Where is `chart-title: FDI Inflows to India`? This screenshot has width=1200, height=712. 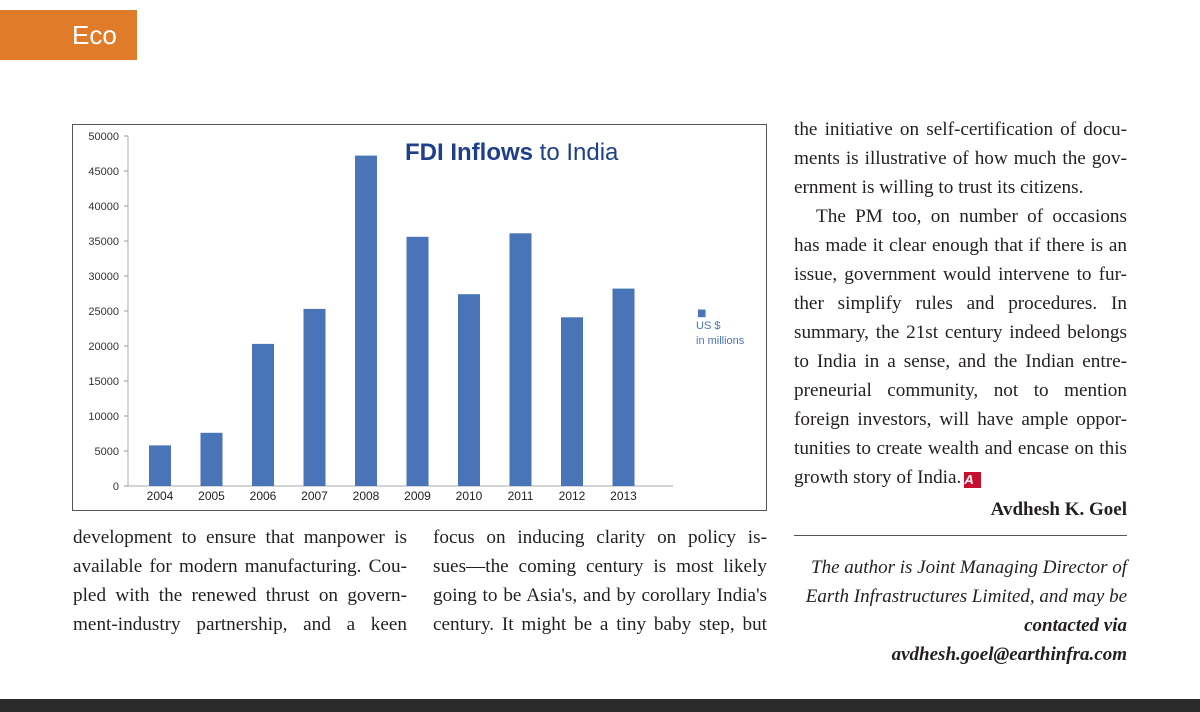 chart-title: FDI Inflows to India is located at coordinates (512, 152).